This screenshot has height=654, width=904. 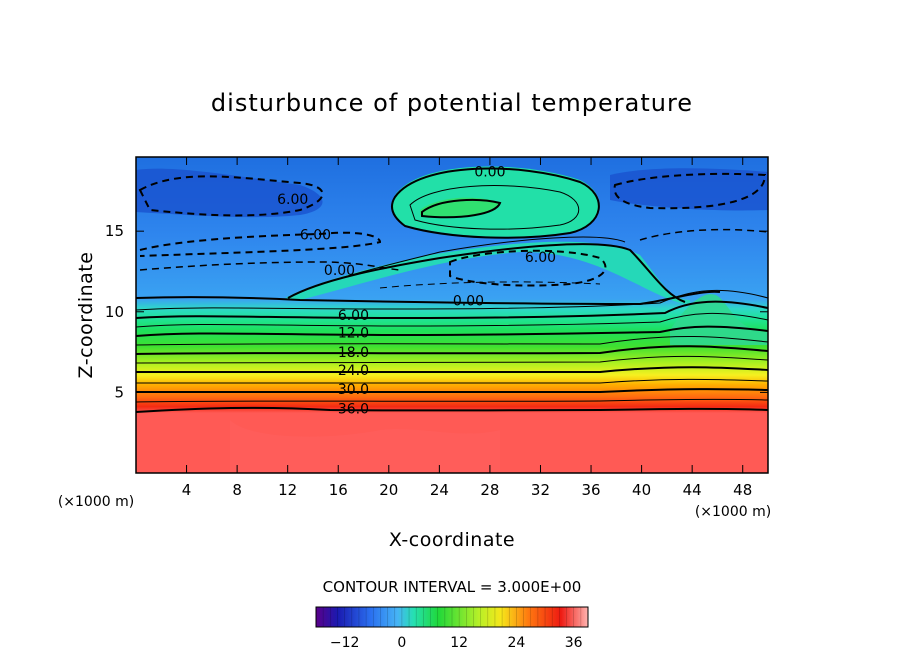 I want to click on colorbar-segment-lines, so click(x=452, y=617).